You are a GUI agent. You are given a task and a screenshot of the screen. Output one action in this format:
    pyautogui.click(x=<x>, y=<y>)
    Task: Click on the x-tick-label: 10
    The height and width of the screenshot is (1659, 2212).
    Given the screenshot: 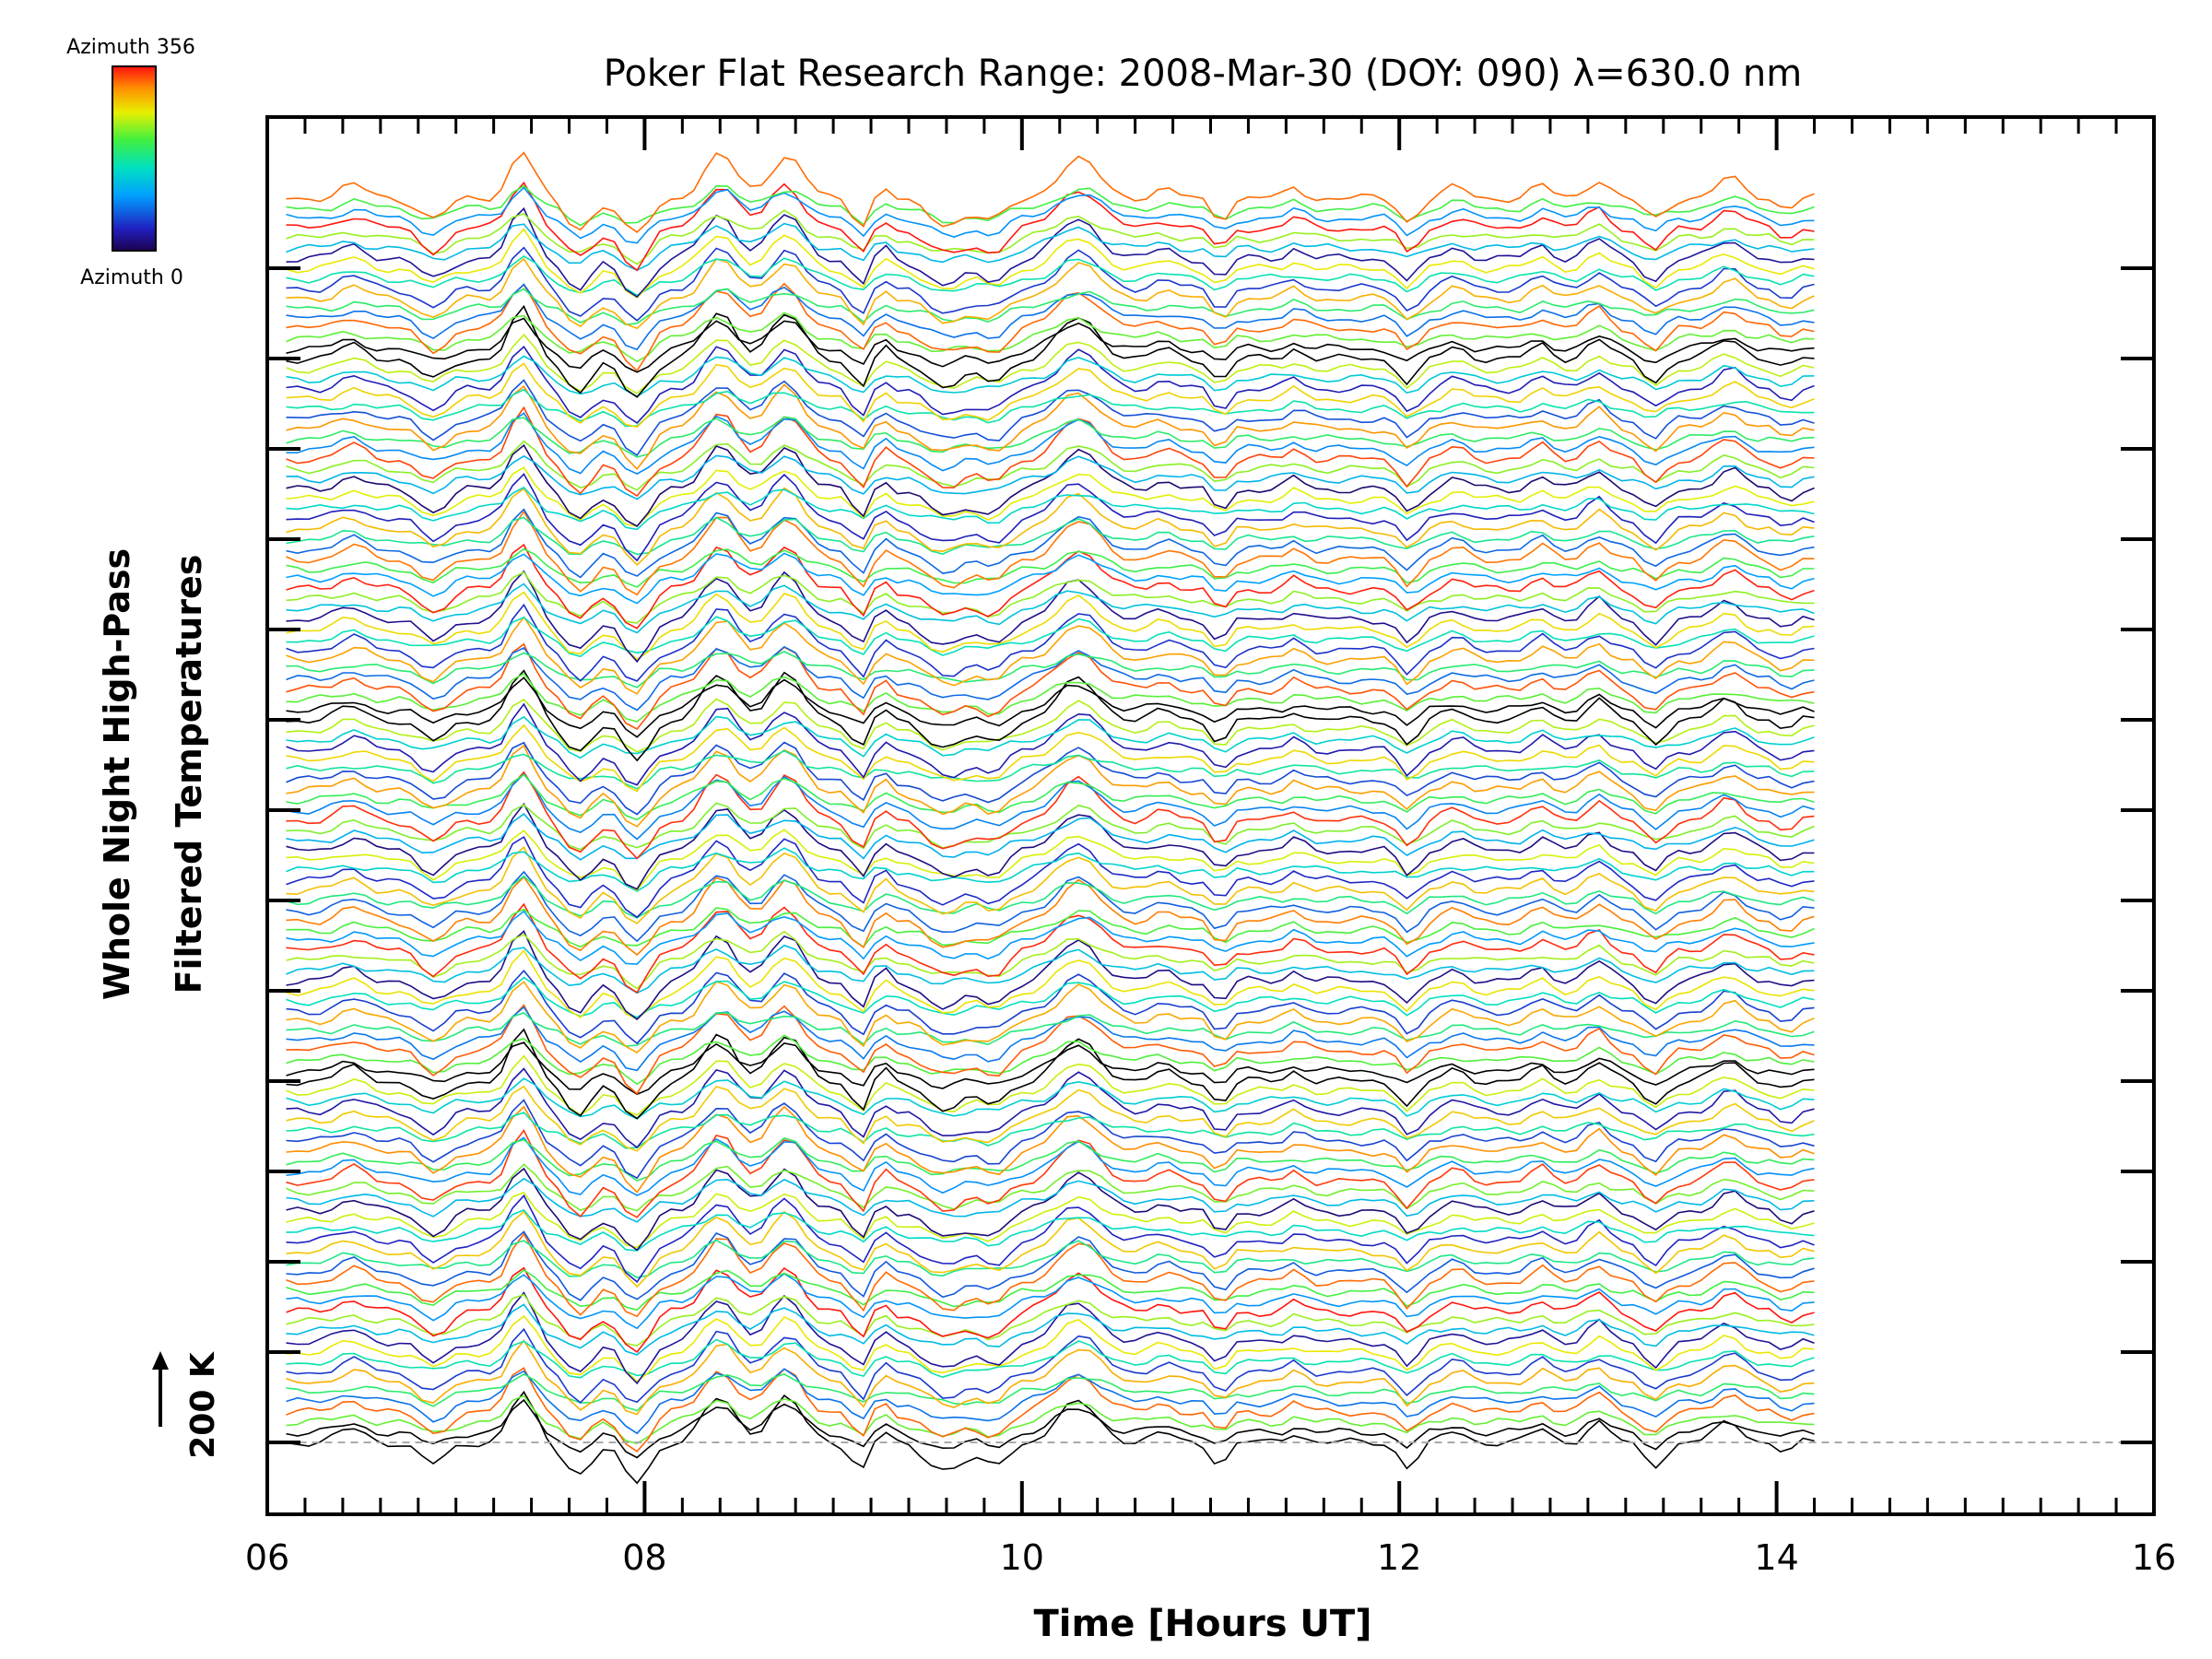 What is the action you would take?
    pyautogui.click(x=1022, y=1557)
    